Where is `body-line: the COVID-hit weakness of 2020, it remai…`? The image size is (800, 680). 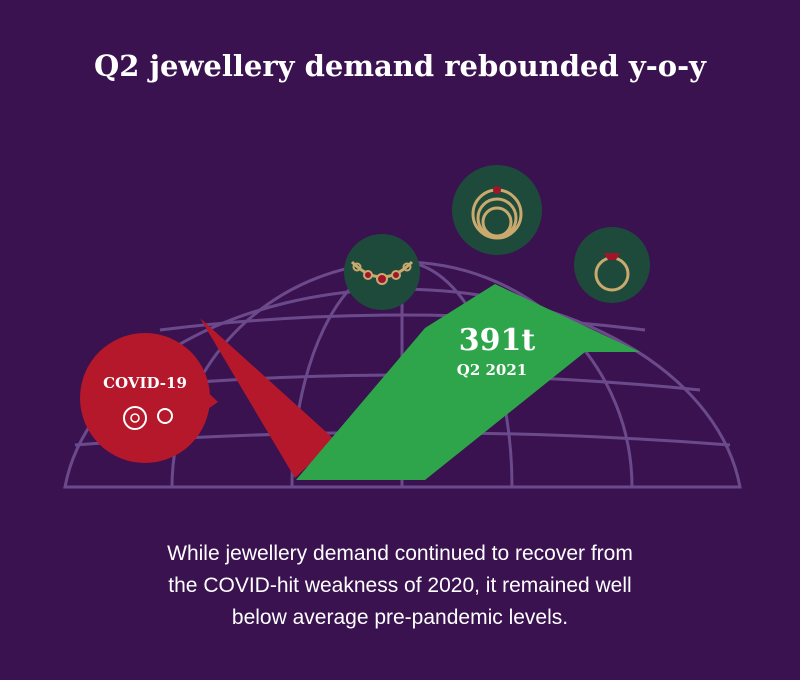
body-line: the COVID-hit weakness of 2020, it remai… is located at coordinates (399, 585).